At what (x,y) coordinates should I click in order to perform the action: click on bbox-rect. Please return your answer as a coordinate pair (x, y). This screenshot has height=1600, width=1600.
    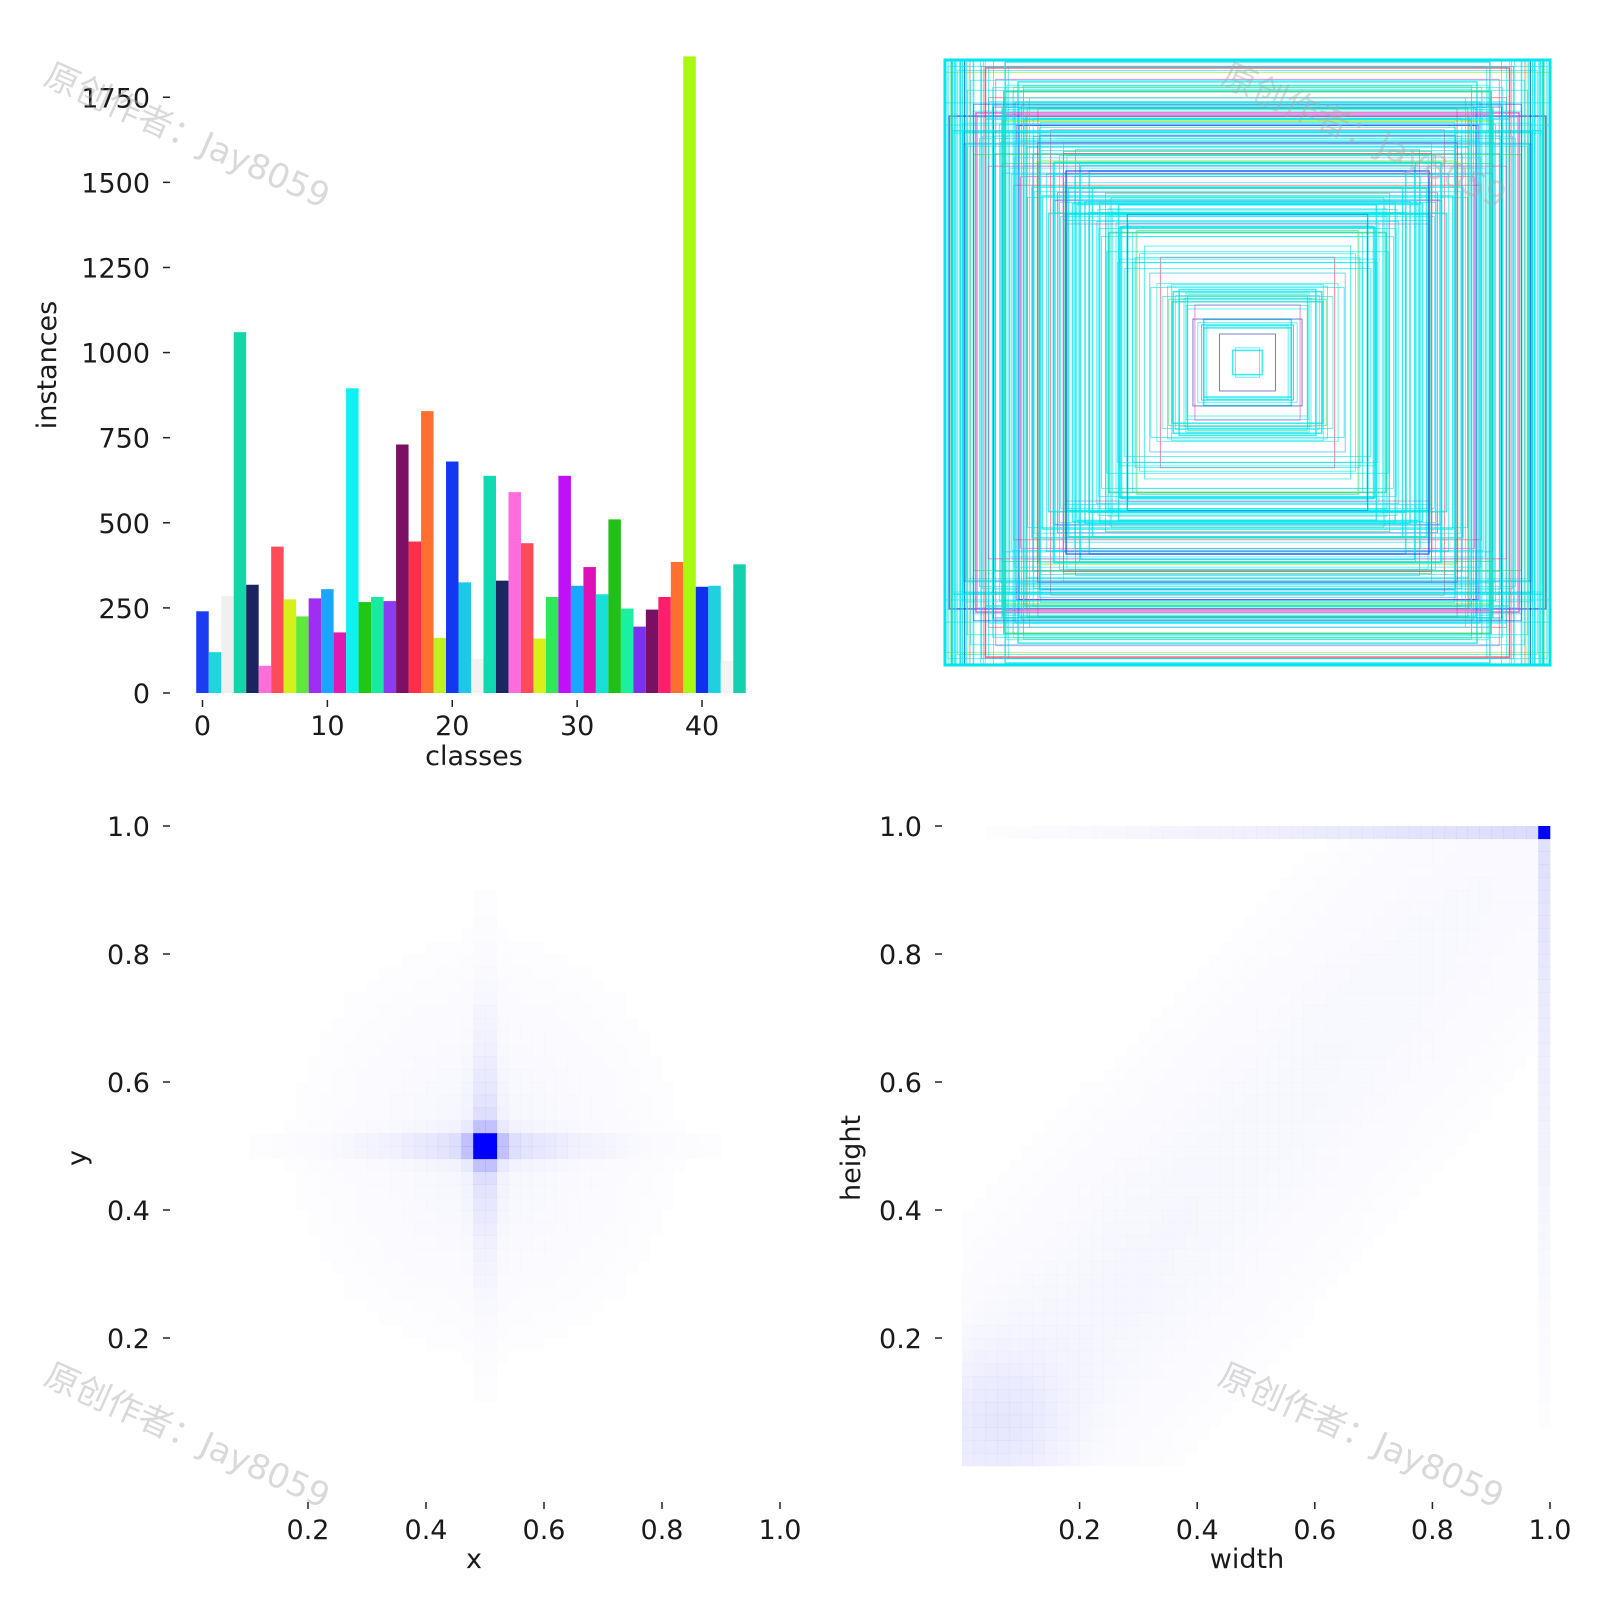
    Looking at the image, I should click on (1247, 362).